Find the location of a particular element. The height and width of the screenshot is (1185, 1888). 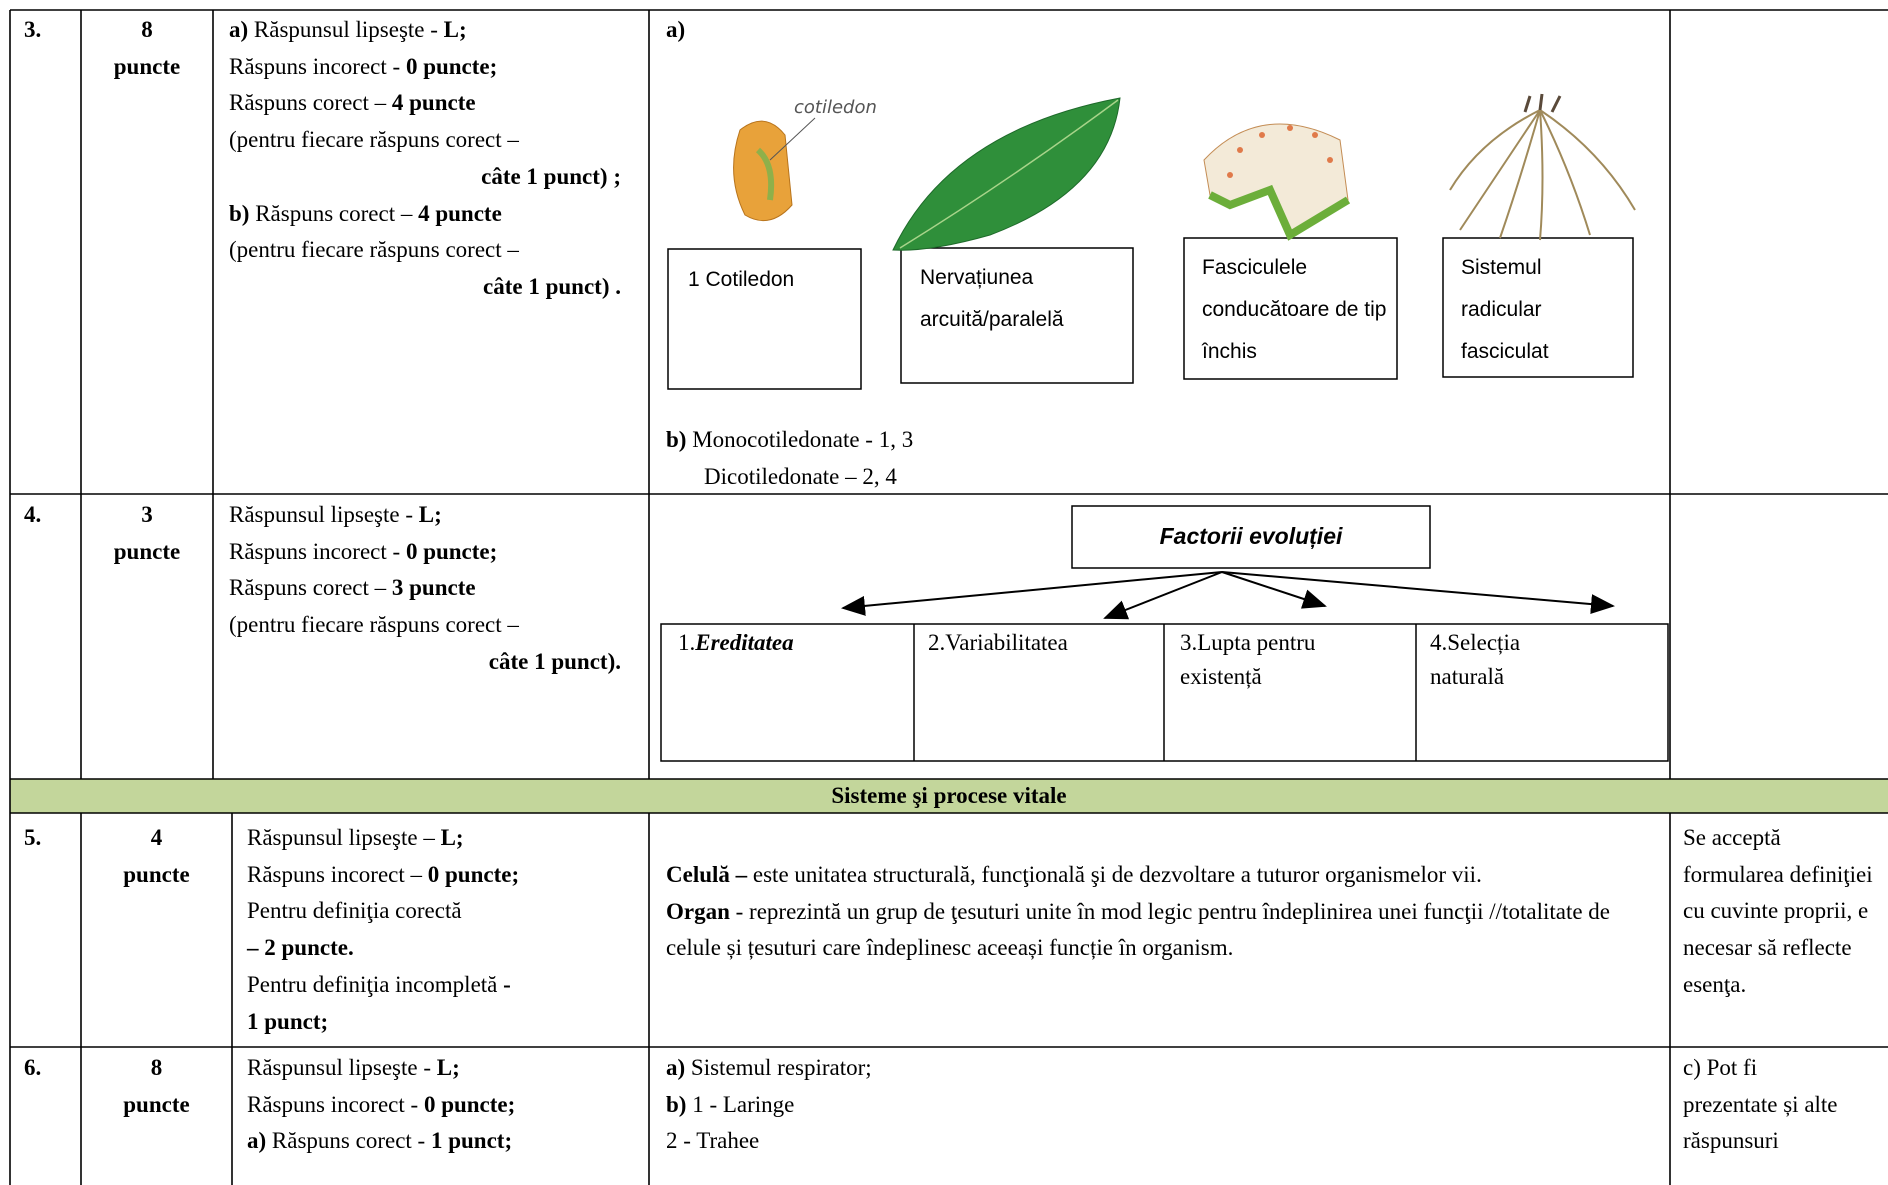

box-label: Nervațiunea arcuită/paralelă is located at coordinates (992, 298).